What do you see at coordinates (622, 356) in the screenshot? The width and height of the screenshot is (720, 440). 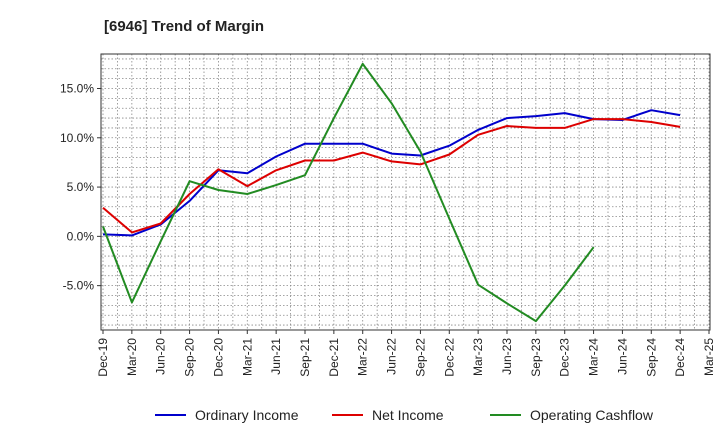 I see `x-tick-label: Jun-24` at bounding box center [622, 356].